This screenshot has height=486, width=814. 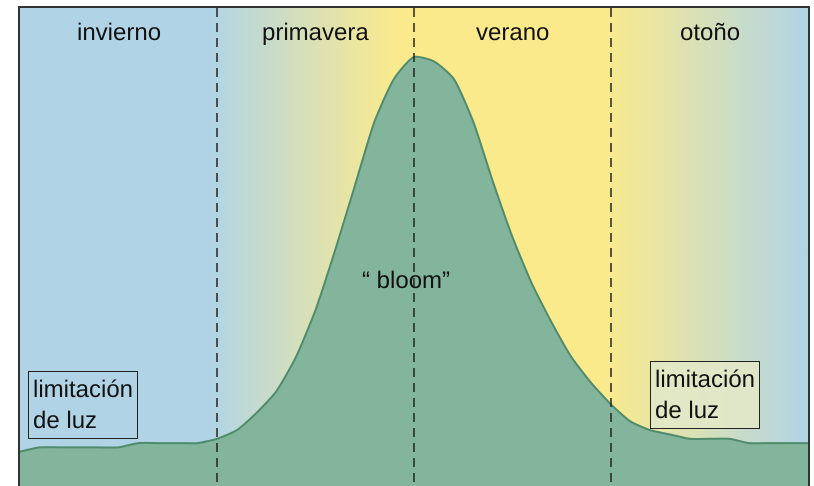 What do you see at coordinates (119, 32) in the screenshot?
I see `text: invierno` at bounding box center [119, 32].